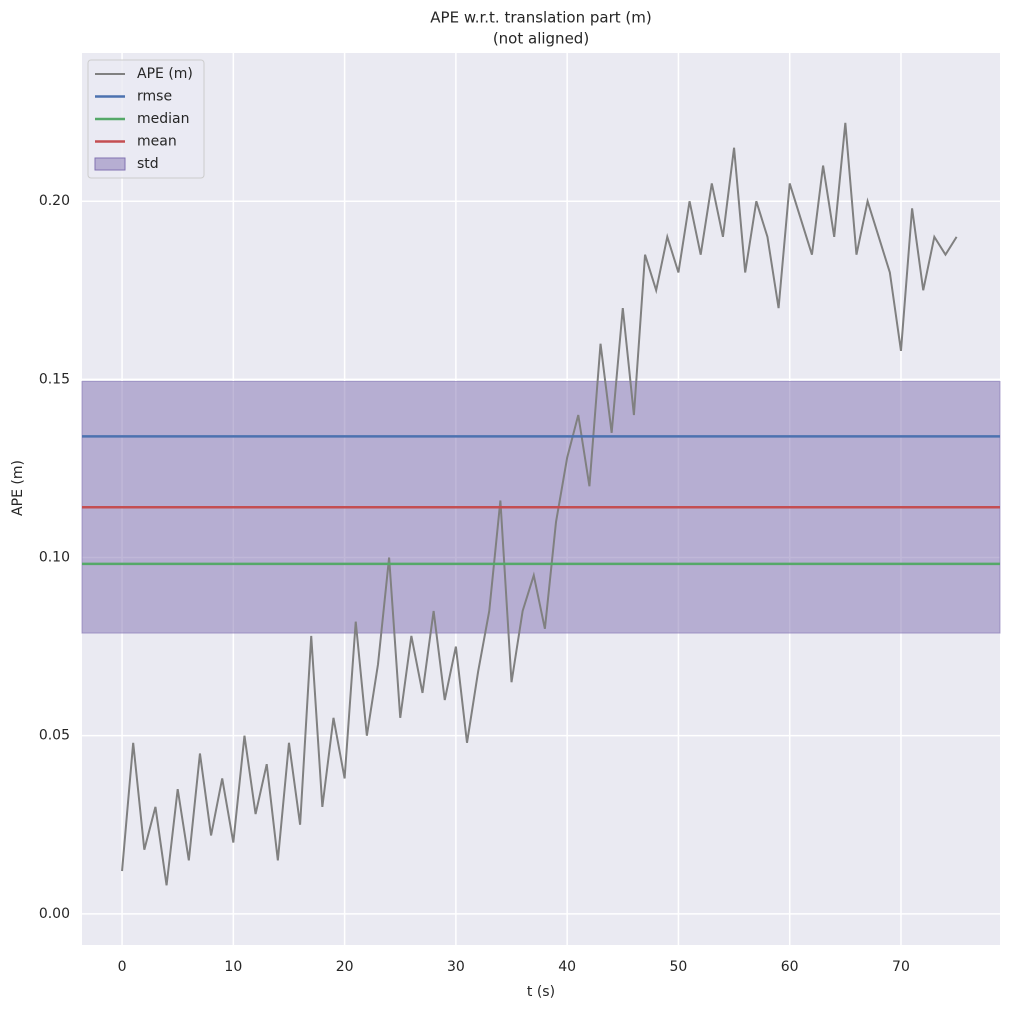 The image size is (1011, 1015). Describe the element at coordinates (54, 379) in the screenshot. I see `y-tick-label: 0.15` at that location.